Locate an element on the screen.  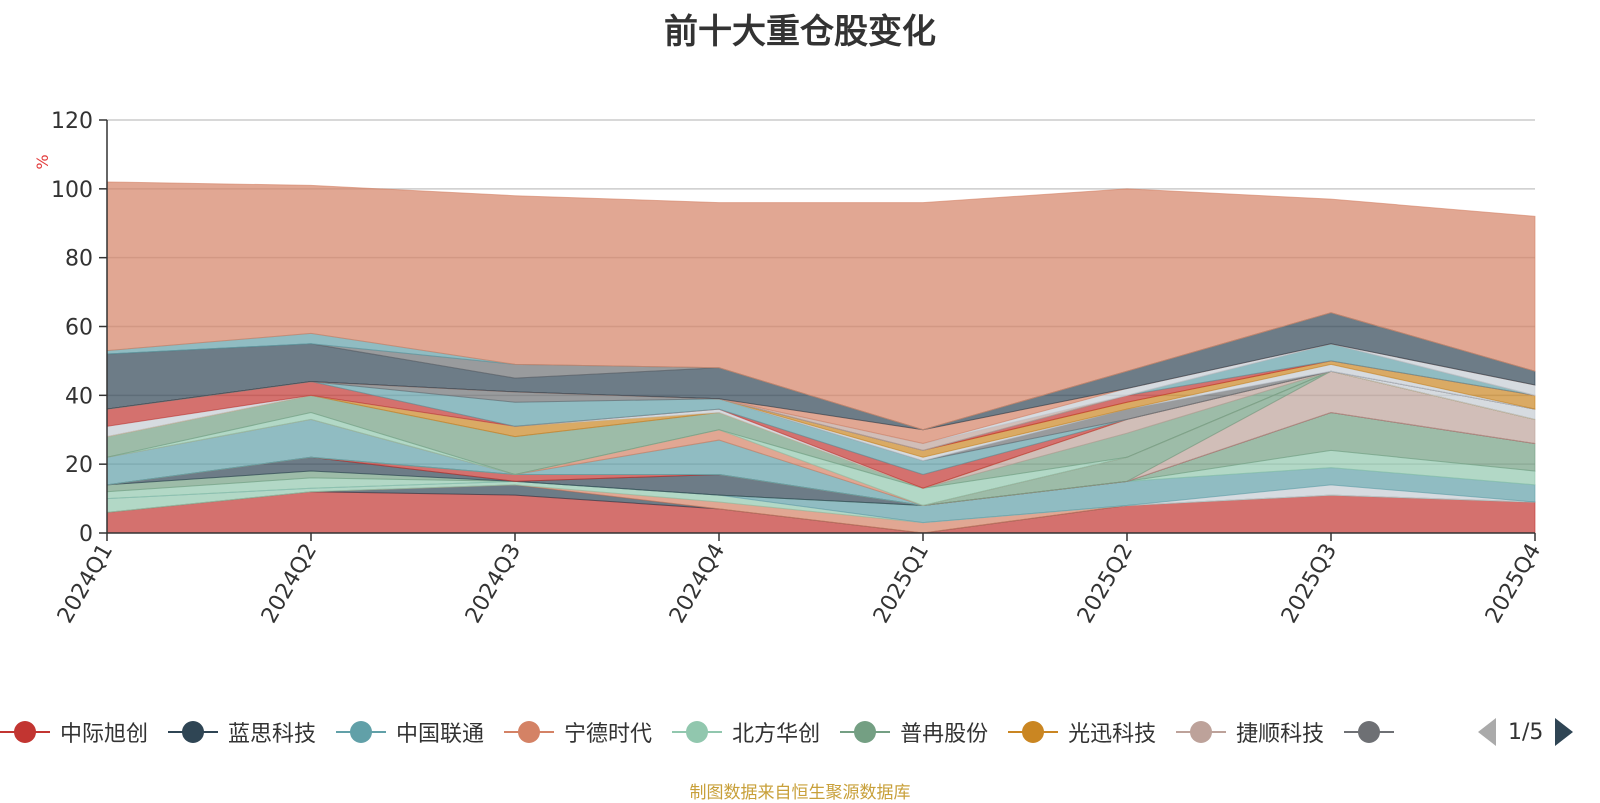
legend-item: 中国联通 is located at coordinates (410, 732).